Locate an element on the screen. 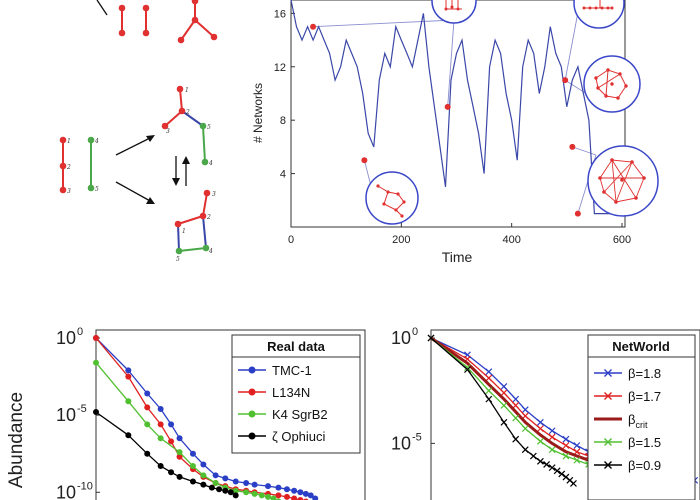 The height and width of the screenshot is (500, 700). product-network-2: 3 2 1 5 4 is located at coordinates (195, 226).